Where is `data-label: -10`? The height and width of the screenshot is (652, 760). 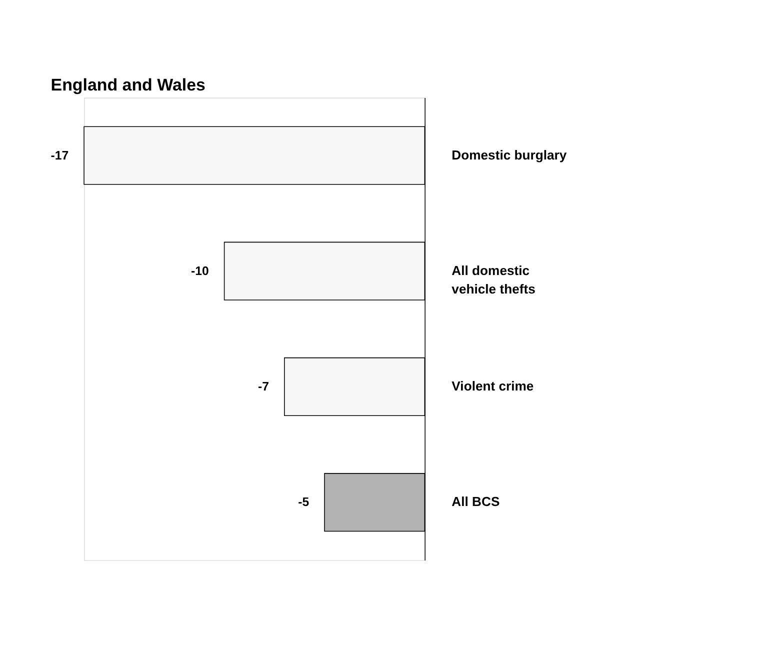
data-label: -10 is located at coordinates (200, 271).